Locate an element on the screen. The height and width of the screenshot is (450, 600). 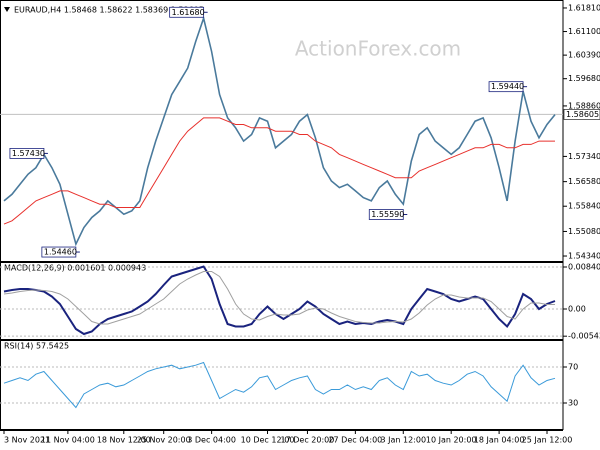
y-tick-label: -0.005436 is located at coordinates (584, 336).